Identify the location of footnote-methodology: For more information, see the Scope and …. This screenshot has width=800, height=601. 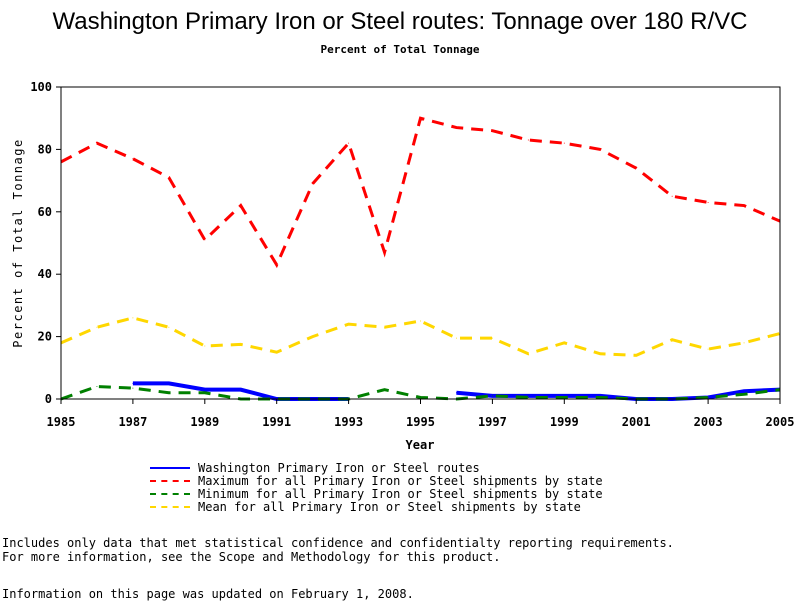
(251, 557).